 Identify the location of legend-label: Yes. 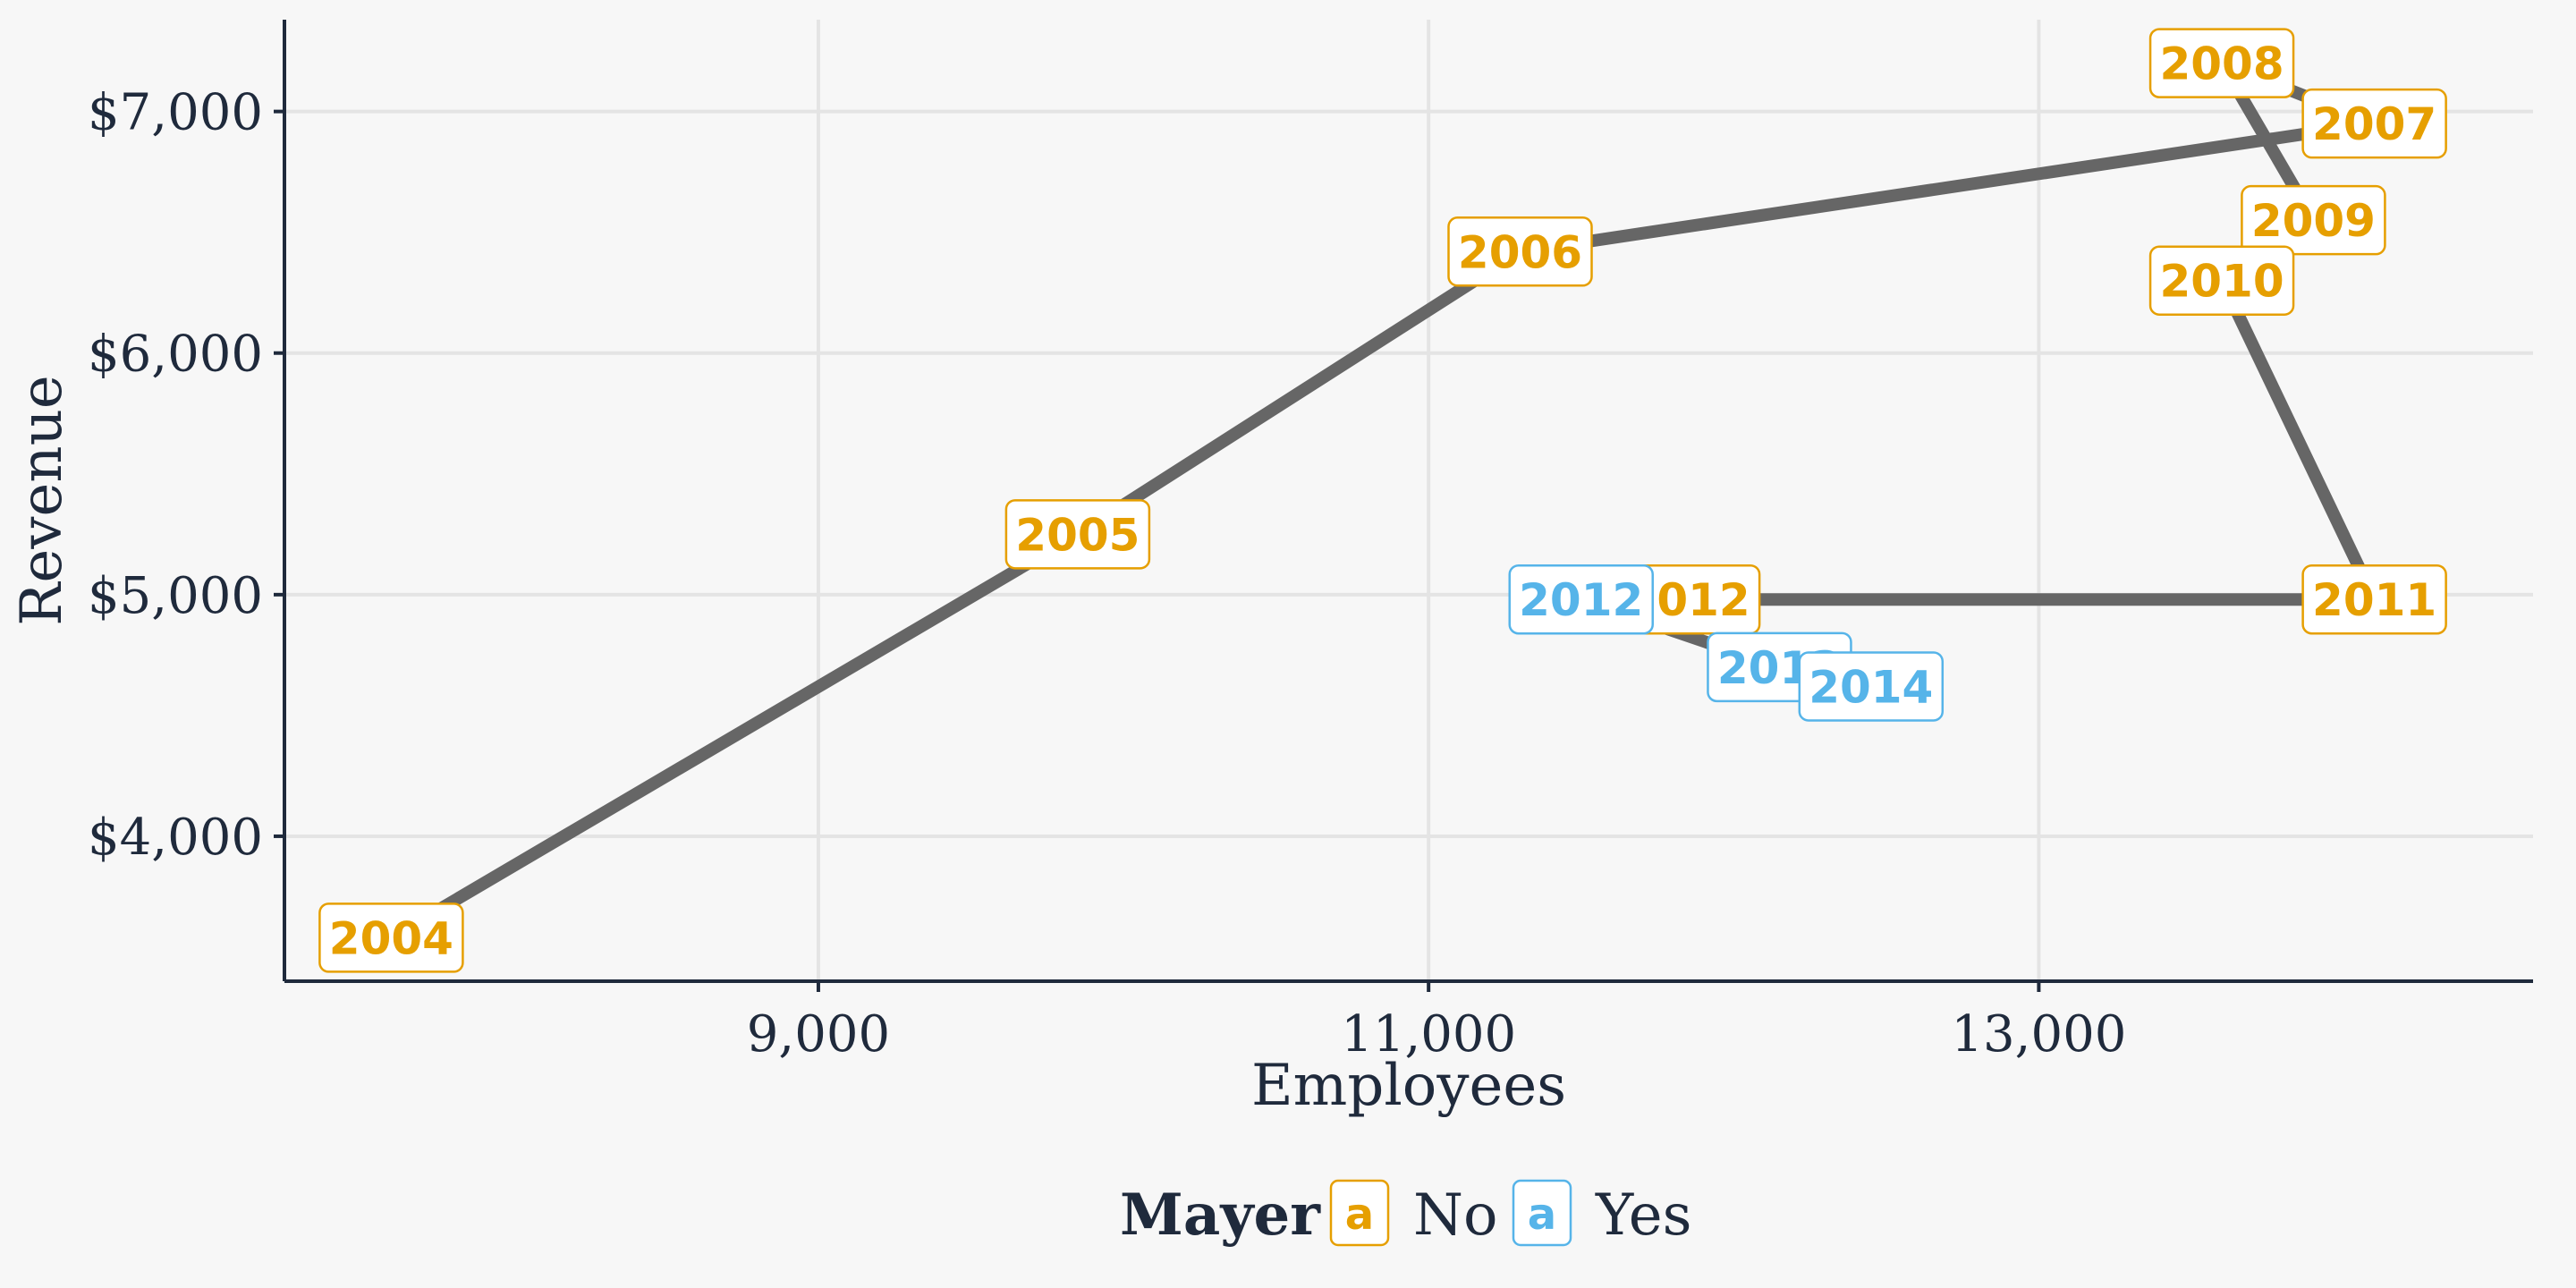
(1643, 1215).